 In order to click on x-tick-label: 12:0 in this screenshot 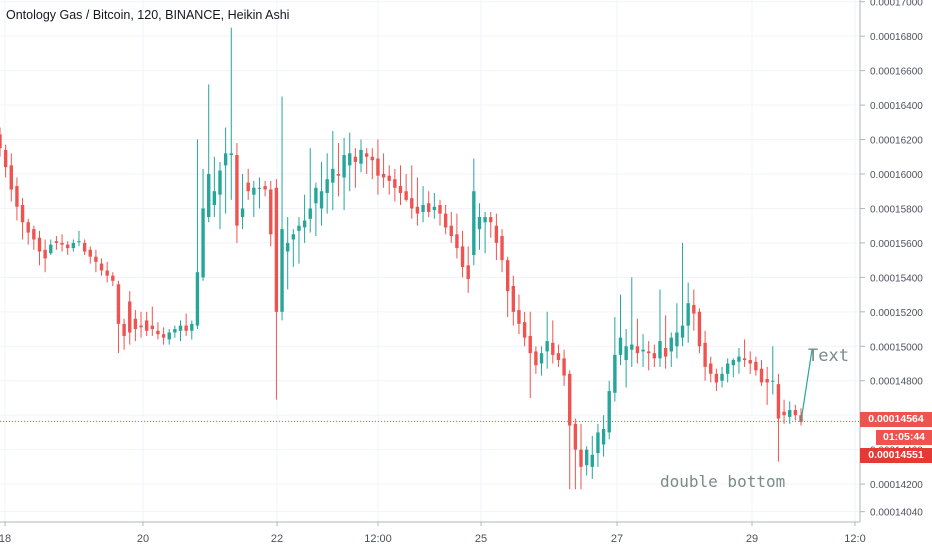, I will do `click(854, 539)`.